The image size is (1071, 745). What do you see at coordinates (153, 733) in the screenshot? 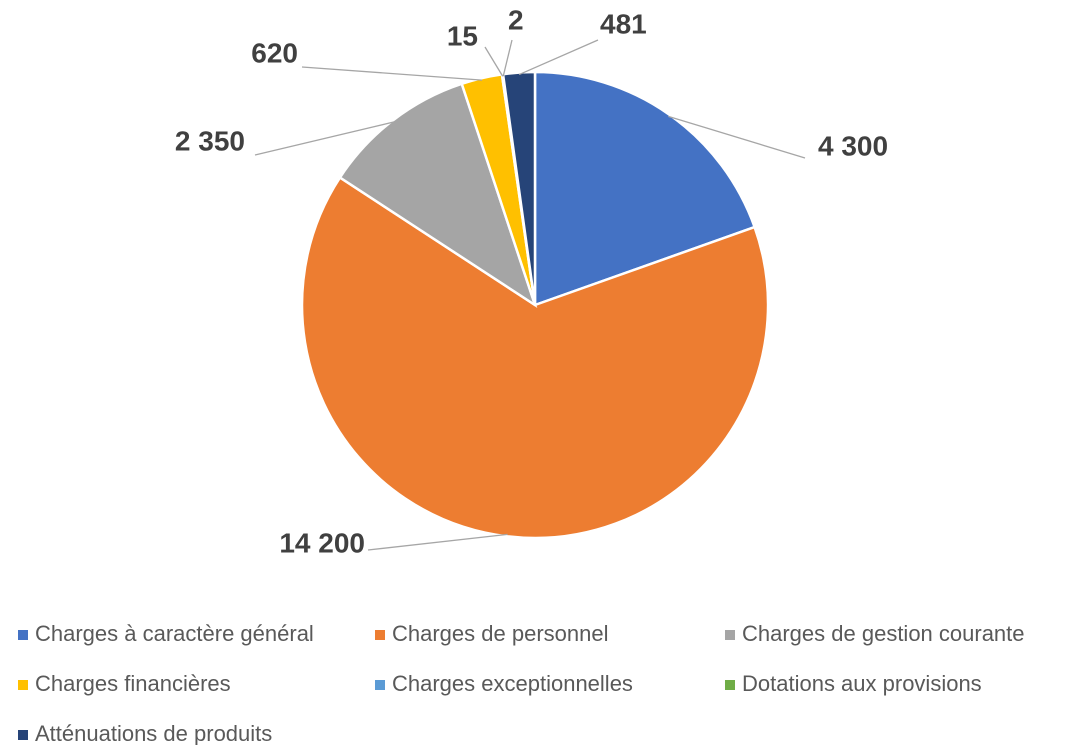
I see `legend-label: Atténuations de produits` at bounding box center [153, 733].